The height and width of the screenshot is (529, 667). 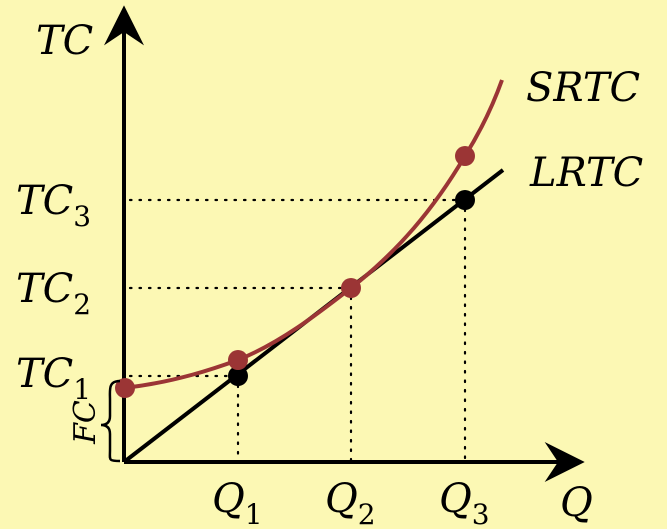 What do you see at coordinates (465, 156) in the screenshot?
I see `srtc-point-q3` at bounding box center [465, 156].